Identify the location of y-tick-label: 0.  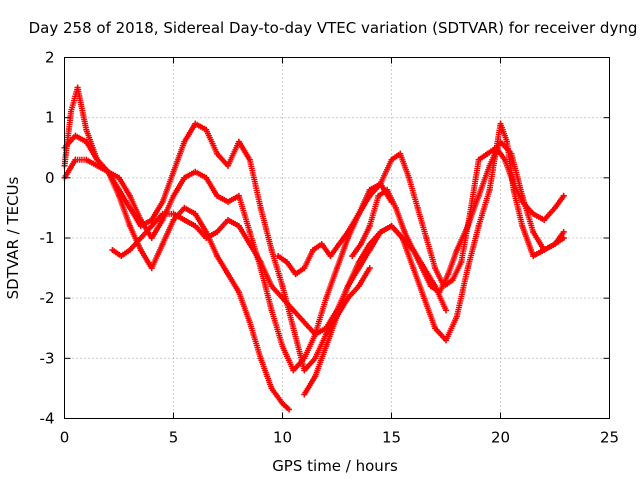
(50, 178).